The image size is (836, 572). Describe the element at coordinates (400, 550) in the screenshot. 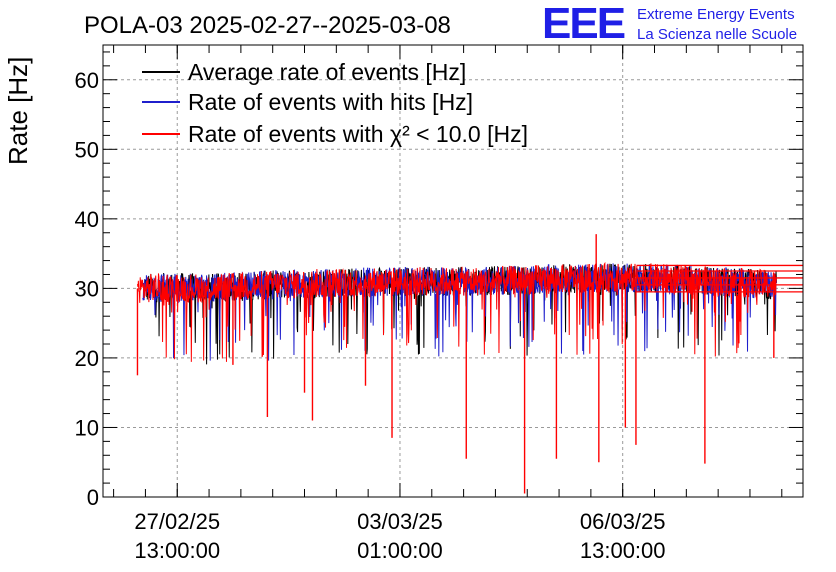

I see `x-tick-label-time: 01:00:00` at that location.